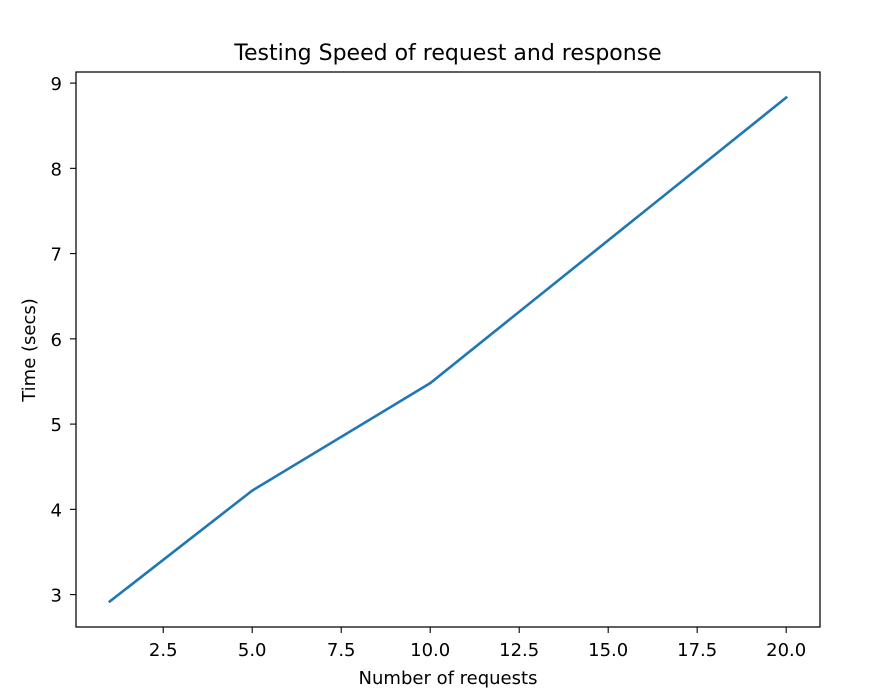  What do you see at coordinates (56, 340) in the screenshot?
I see `y-tick-label: 6` at bounding box center [56, 340].